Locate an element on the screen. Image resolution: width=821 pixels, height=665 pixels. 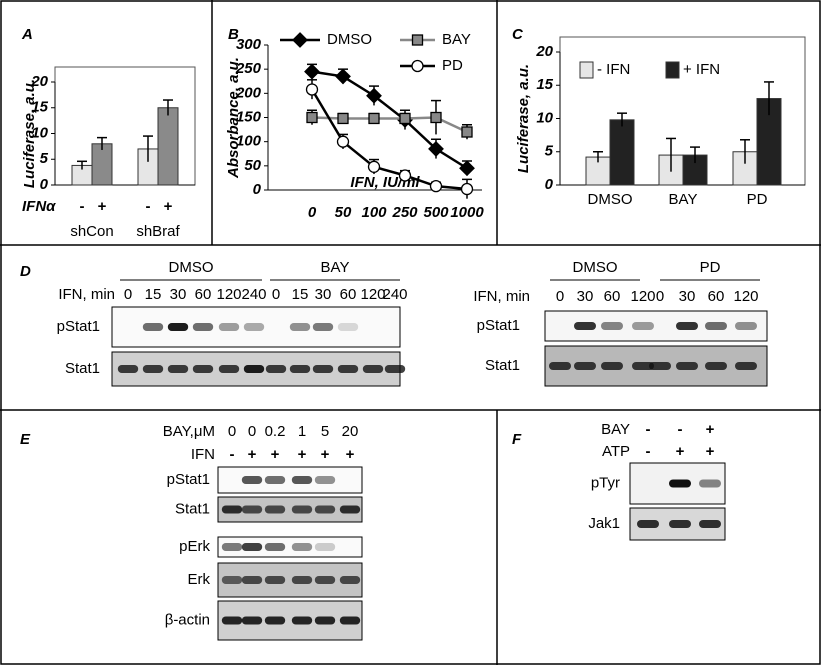
legend-label: DMSO is located at coordinates (349, 39).